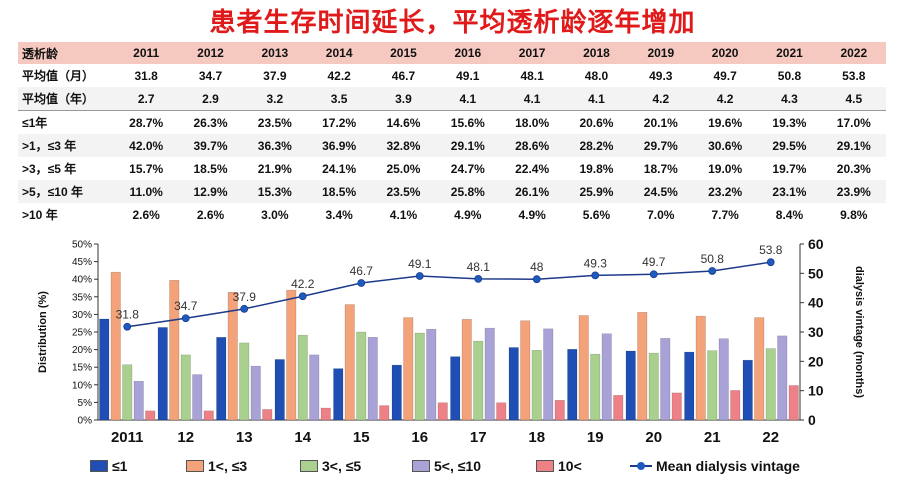  I want to click on table-row-label: ≤1年, so click(35, 123).